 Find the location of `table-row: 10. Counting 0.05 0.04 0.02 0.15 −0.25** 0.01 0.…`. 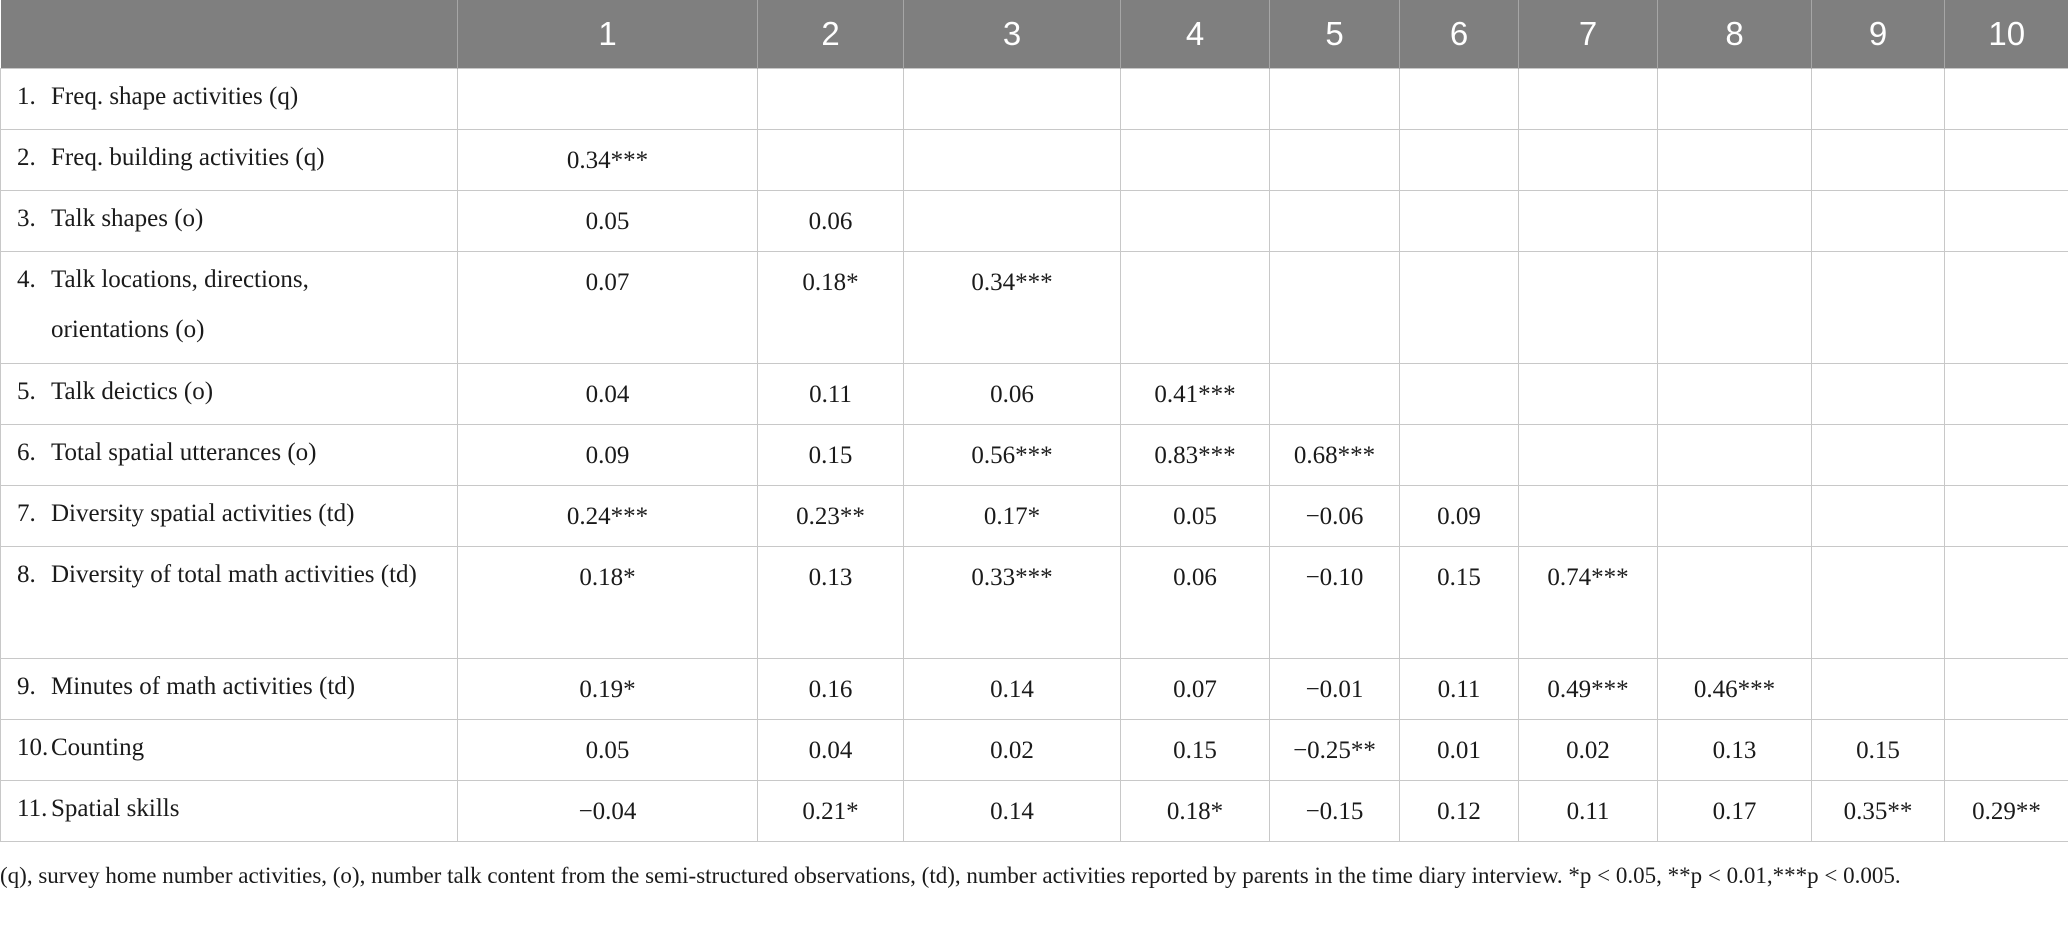

table-row: 10. Counting 0.05 0.04 0.02 0.15 −0.25** 0.01 0.… is located at coordinates (1034, 750).